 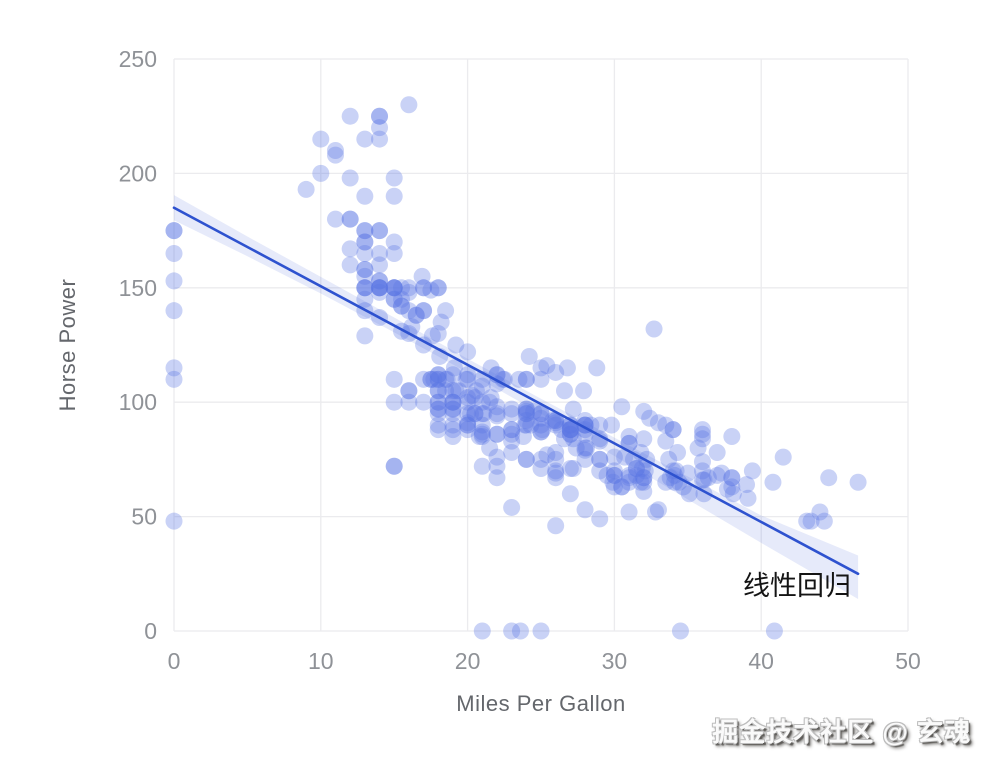 I want to click on y-tick-label: 200, so click(x=138, y=173).